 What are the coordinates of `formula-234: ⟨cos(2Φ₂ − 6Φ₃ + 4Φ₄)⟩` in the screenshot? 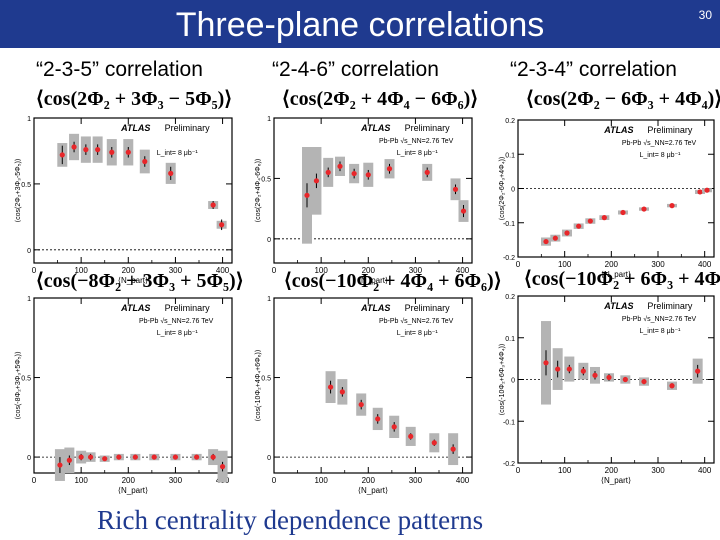 It's located at (623, 99).